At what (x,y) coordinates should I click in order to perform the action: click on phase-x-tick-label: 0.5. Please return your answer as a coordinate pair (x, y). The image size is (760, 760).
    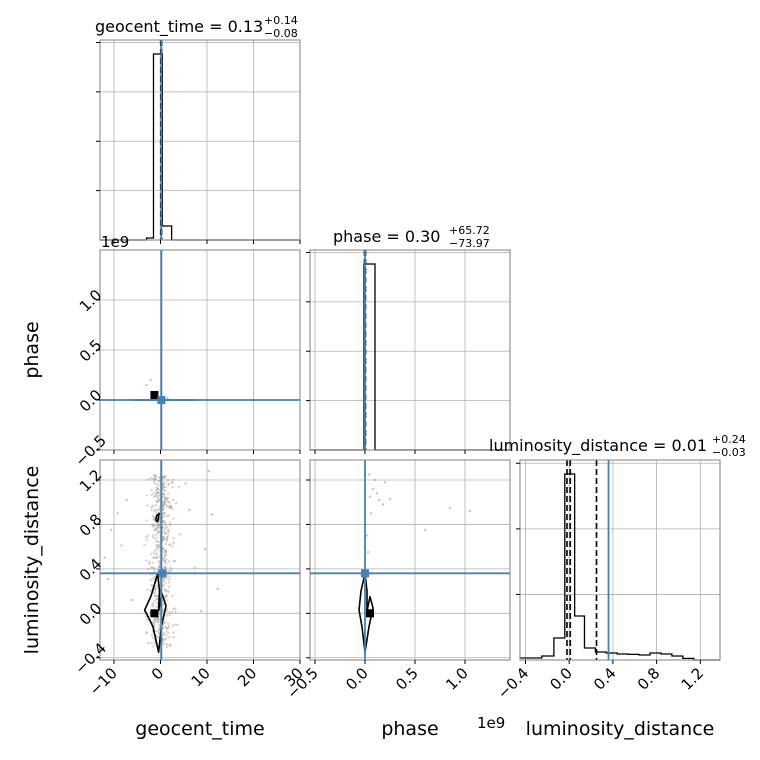
    Looking at the image, I should click on (407, 679).